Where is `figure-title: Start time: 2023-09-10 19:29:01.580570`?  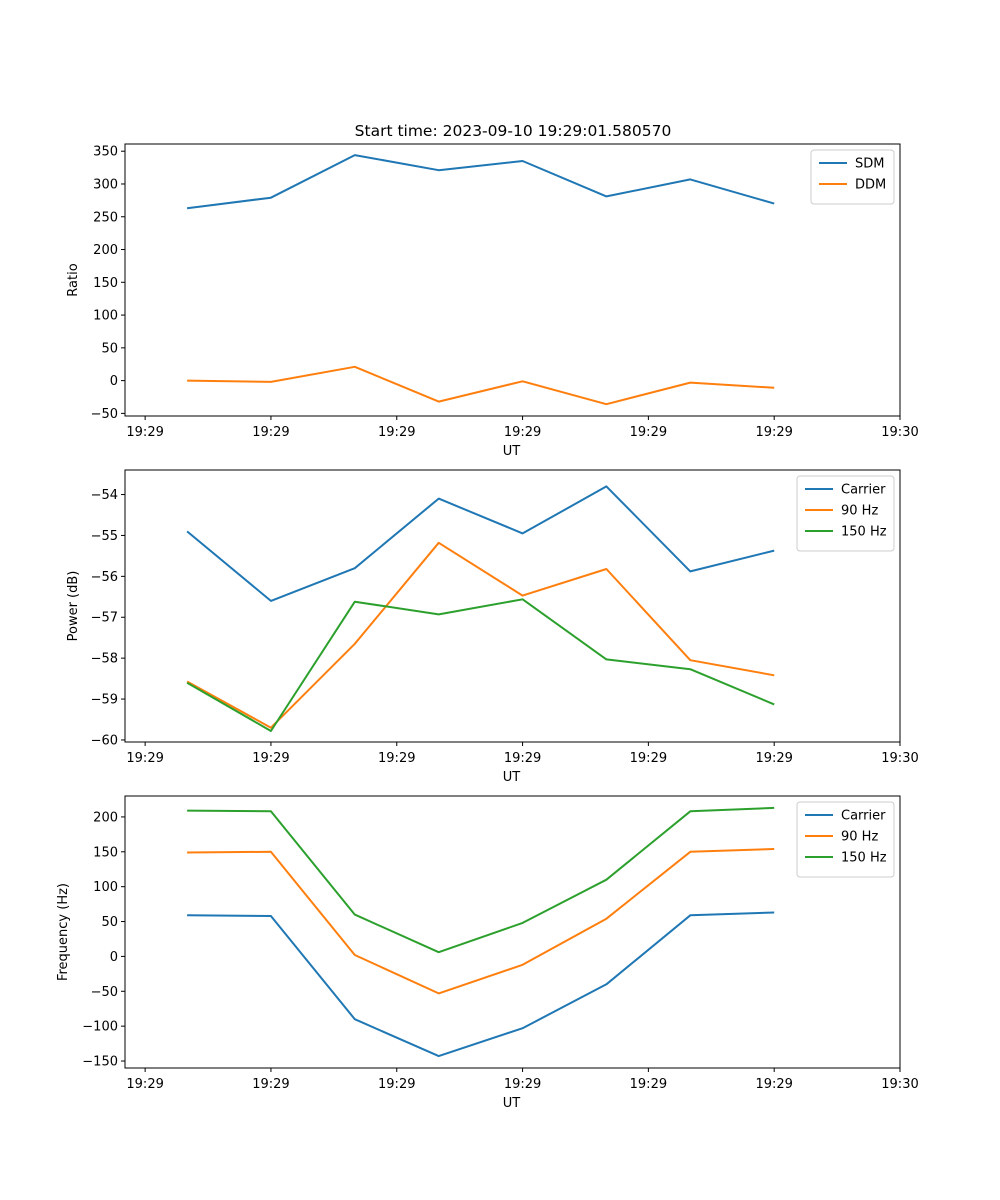 figure-title: Start time: 2023-09-10 19:29:01.580570 is located at coordinates (513, 131).